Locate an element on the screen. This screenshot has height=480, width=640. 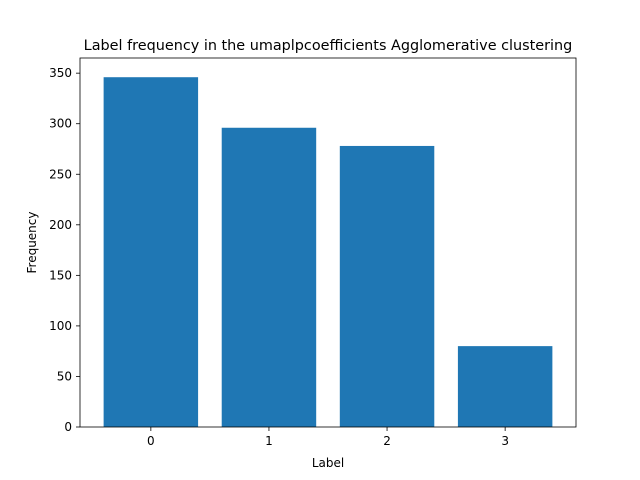
y-axis-label: Frequency is located at coordinates (32, 243).